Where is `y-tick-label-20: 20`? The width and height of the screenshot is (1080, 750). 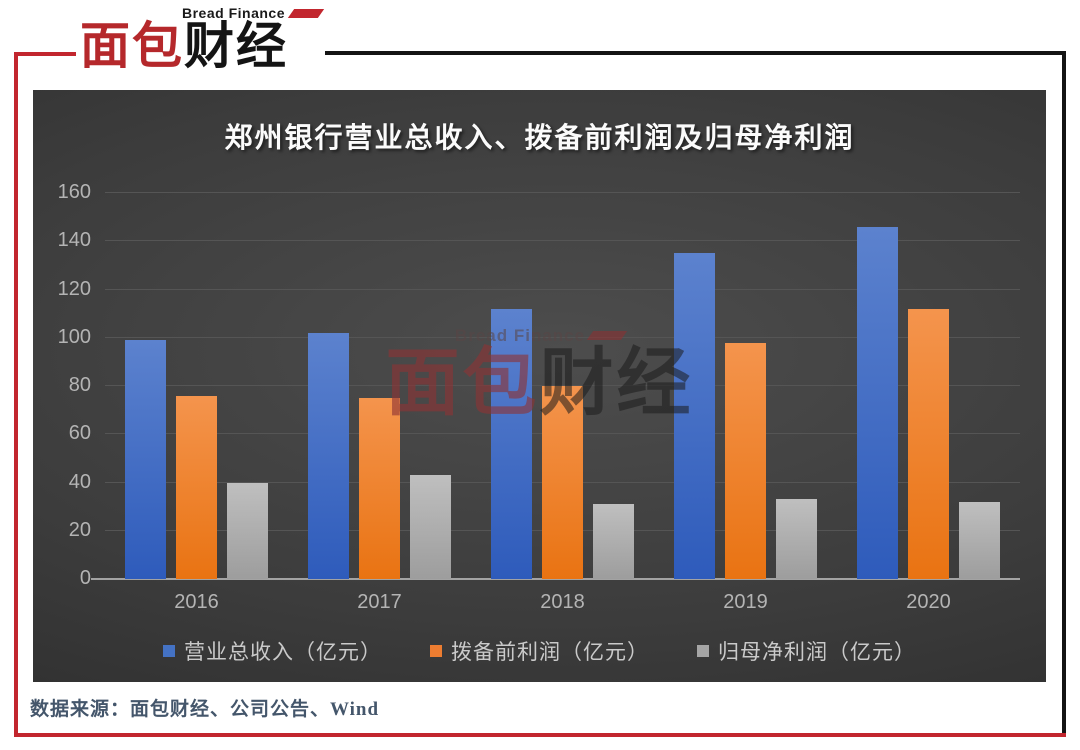
y-tick-label-20: 20 is located at coordinates (79, 529).